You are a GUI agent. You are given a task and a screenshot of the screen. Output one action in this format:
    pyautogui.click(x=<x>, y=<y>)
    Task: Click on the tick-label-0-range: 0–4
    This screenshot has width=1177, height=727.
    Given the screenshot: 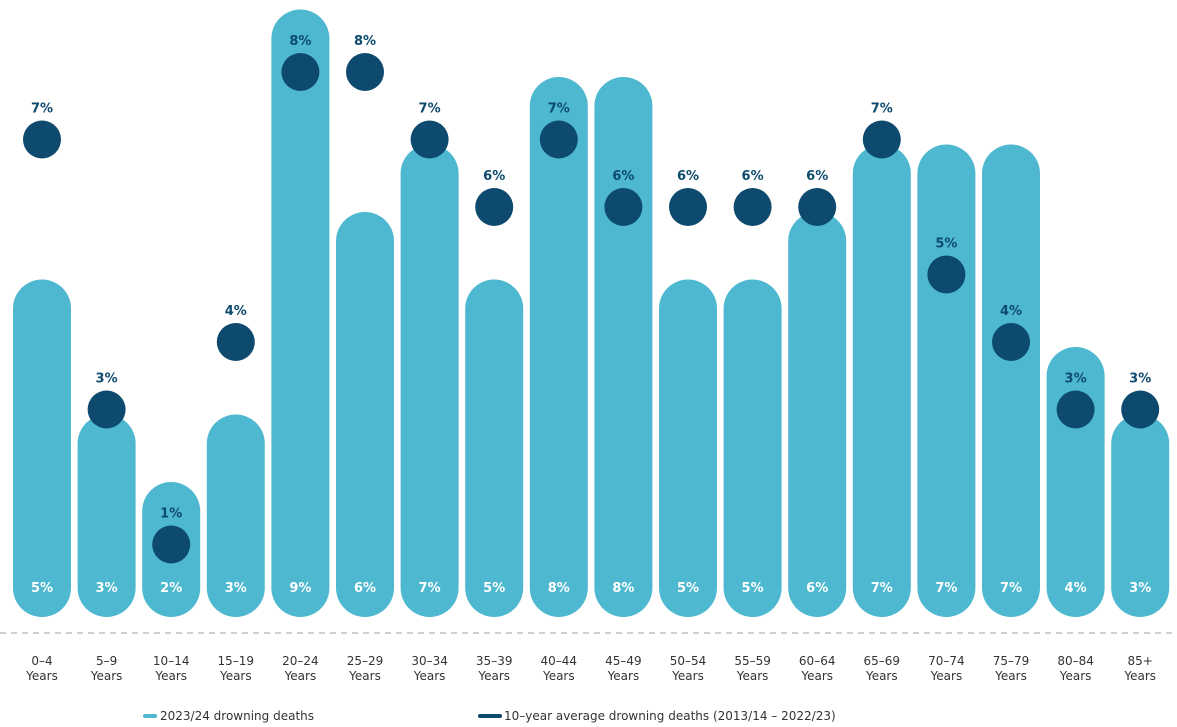 What is the action you would take?
    pyautogui.click(x=41, y=661)
    